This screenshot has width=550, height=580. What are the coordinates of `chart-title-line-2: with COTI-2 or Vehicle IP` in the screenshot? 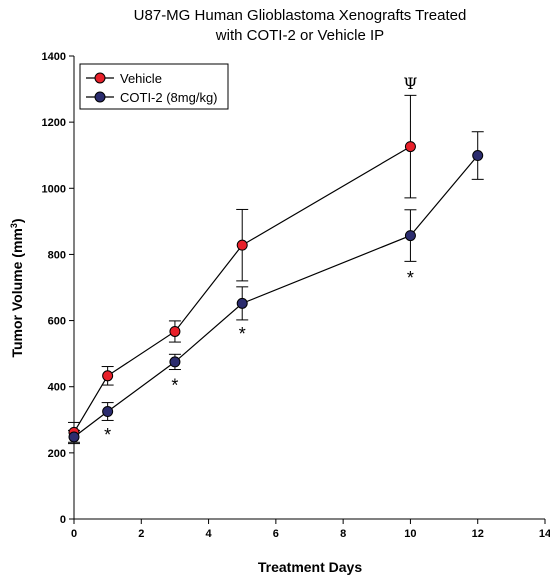 It's located at (299, 35).